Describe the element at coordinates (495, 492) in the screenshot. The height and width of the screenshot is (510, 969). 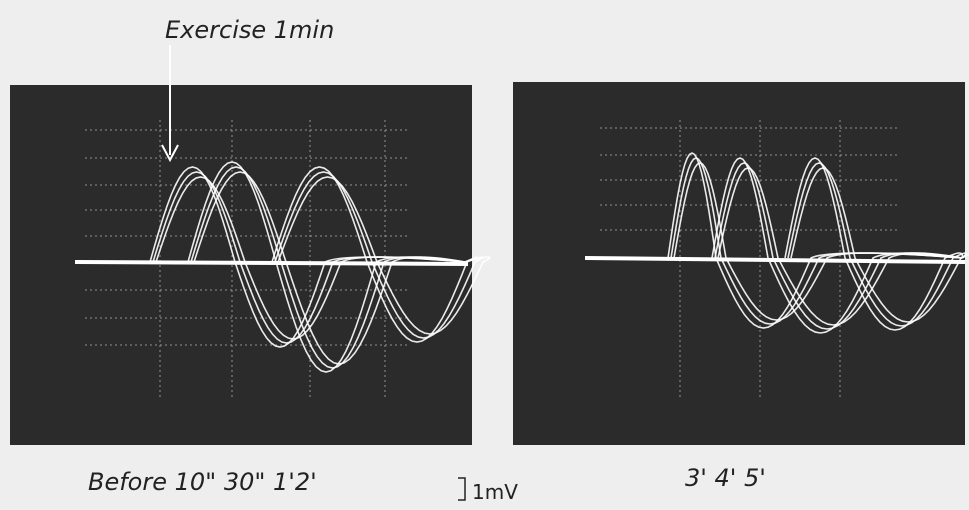
I see `scale-bar-label: 1mV` at that location.